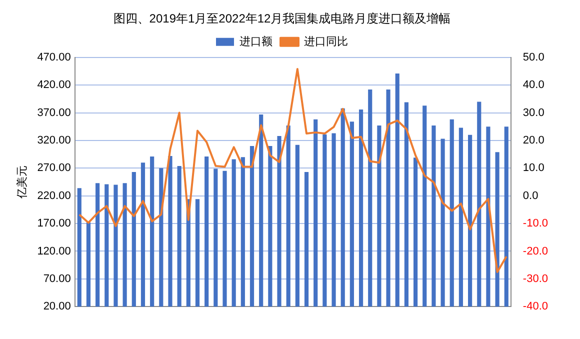  Describe the element at coordinates (22, 183) in the screenshot. I see `y-axis-title: 亿美元` at that location.